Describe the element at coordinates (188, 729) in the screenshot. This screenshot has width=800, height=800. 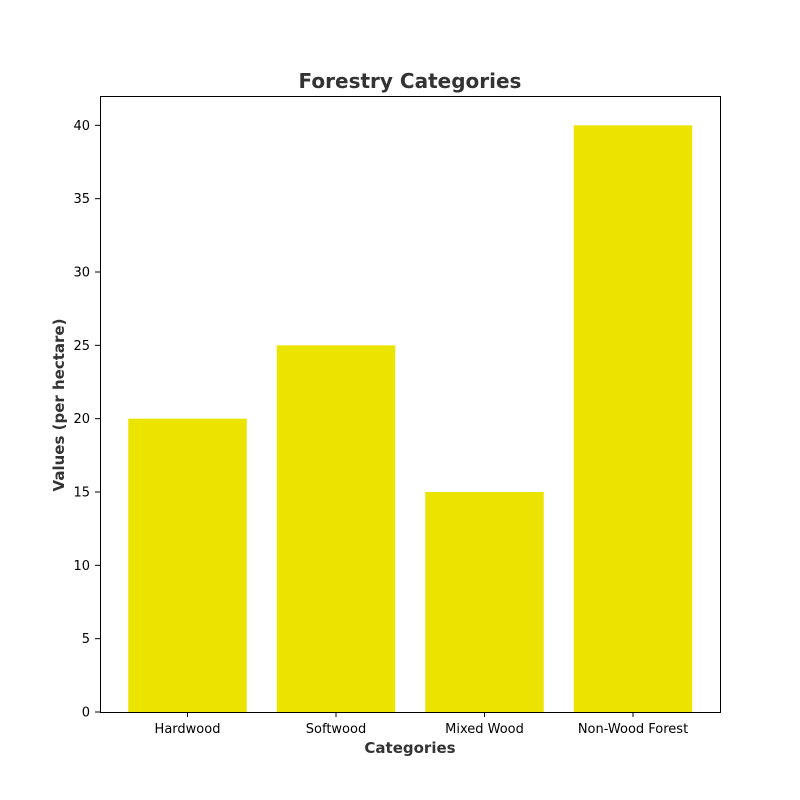
I see `x-tick-label: Hardwood` at that location.